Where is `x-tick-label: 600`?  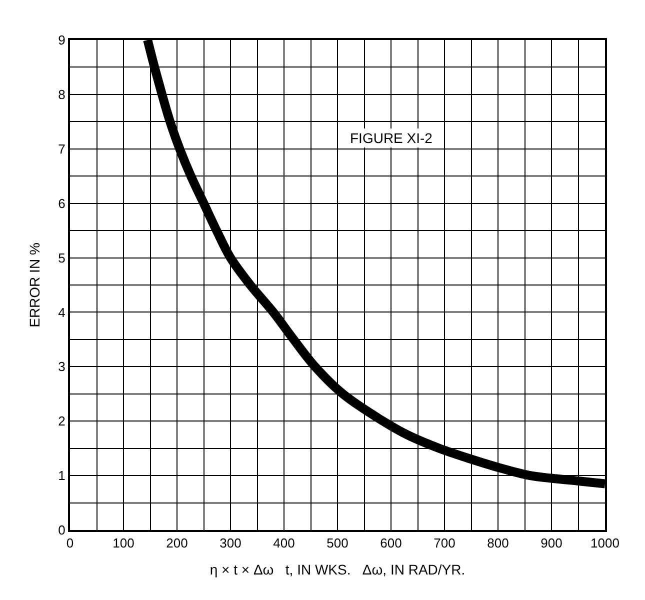
x-tick-label: 600 is located at coordinates (391, 543).